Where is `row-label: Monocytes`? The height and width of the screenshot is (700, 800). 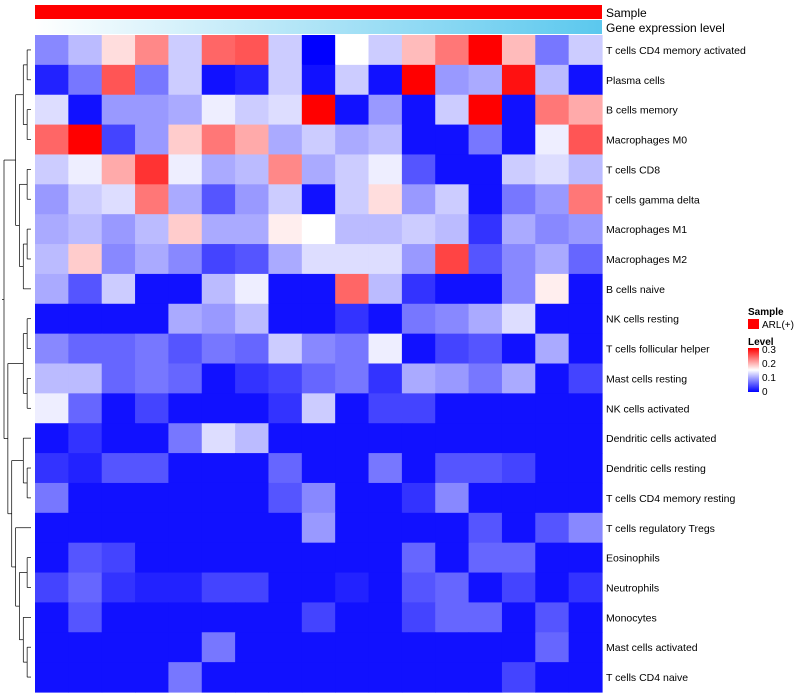
row-label: Monocytes is located at coordinates (631, 618).